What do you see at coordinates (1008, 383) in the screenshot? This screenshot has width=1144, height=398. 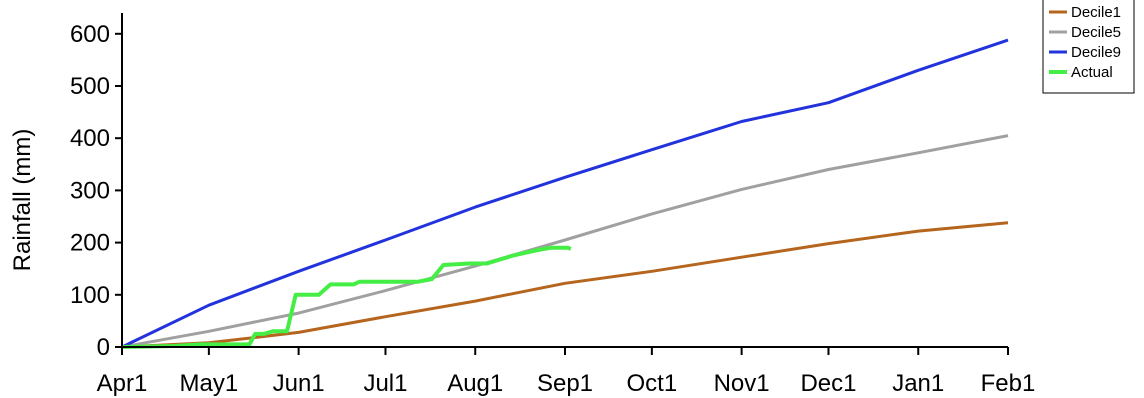 I see `x-tick-label: Feb1` at bounding box center [1008, 383].